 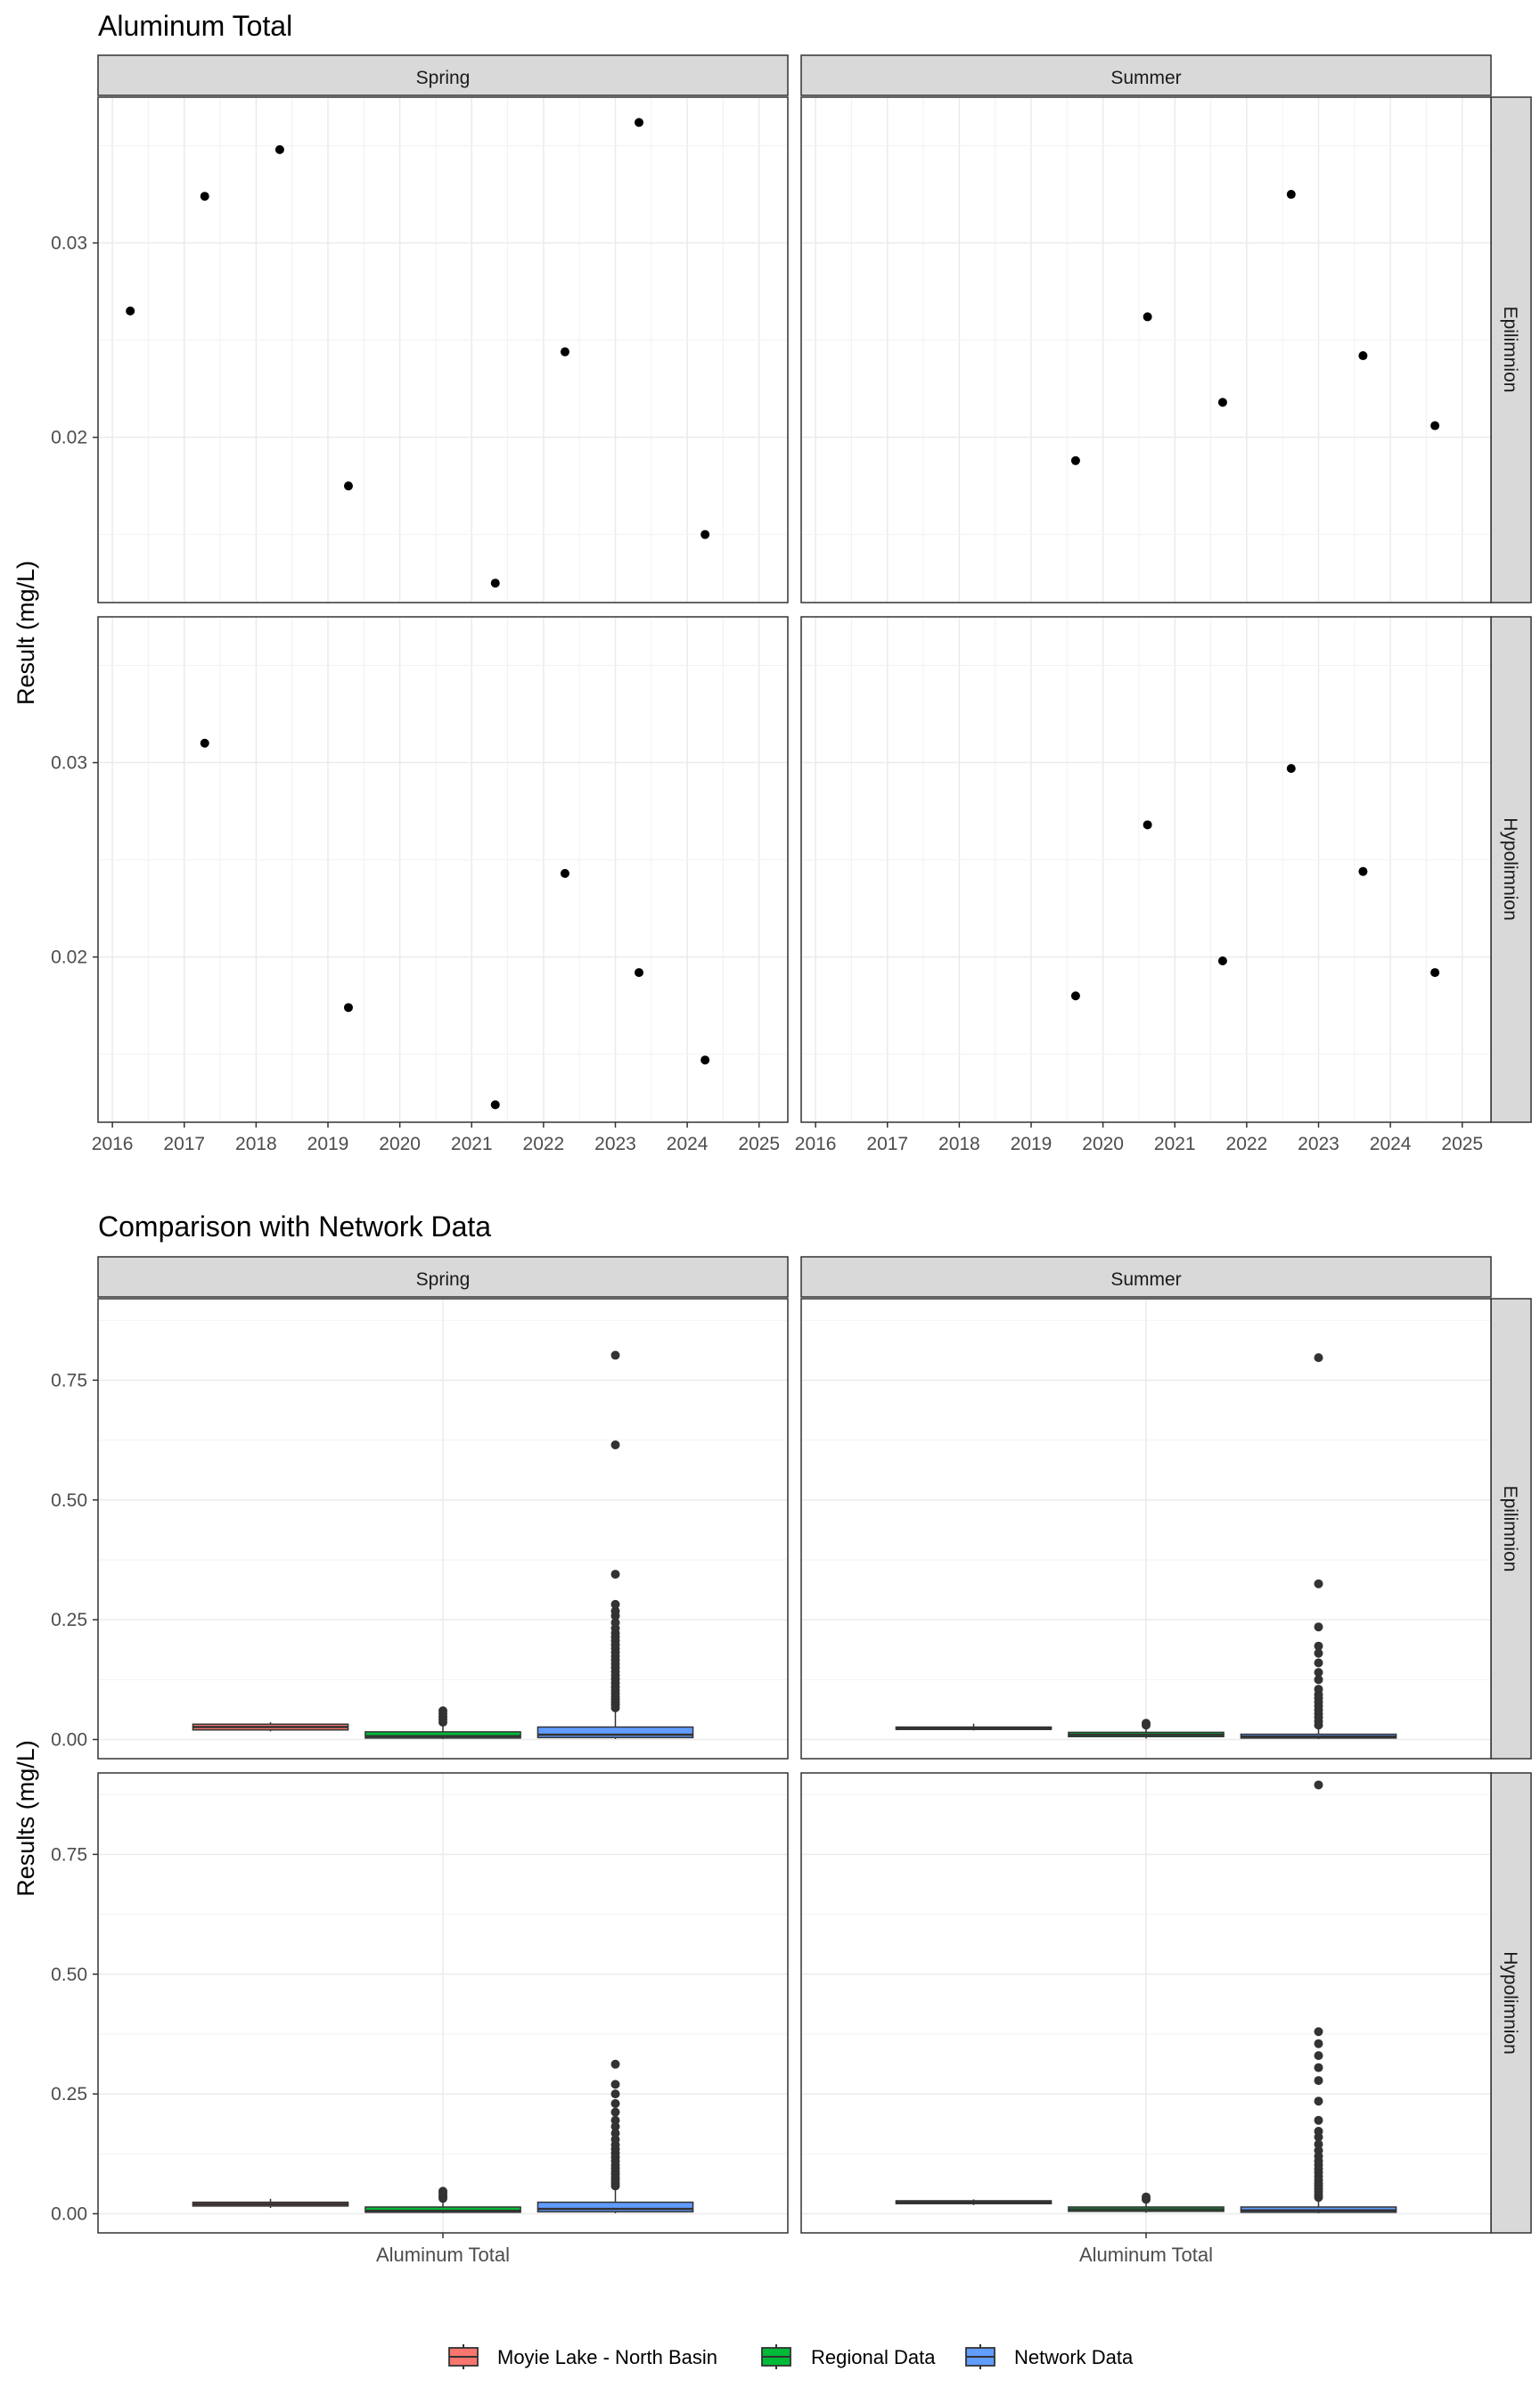 I want to click on scatter-panel: 2016 2017 2018 2019 2020 2021 2022 2023 2024 2025, so click(x=1143, y=885).